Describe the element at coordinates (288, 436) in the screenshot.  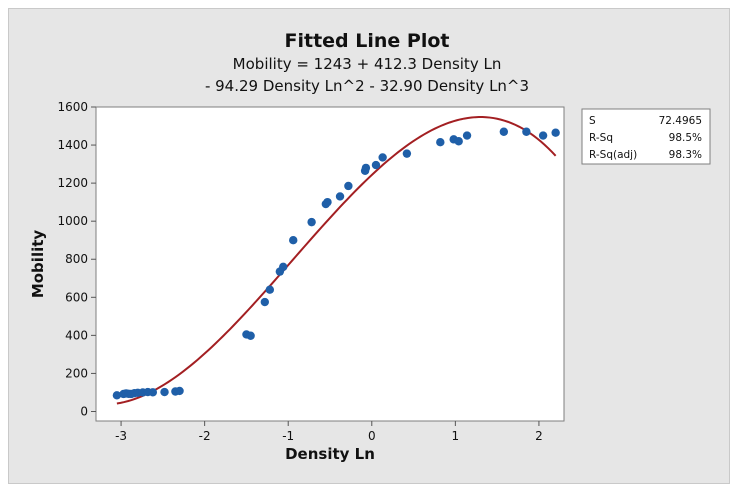
I see `x-tick-label: -1` at that location.